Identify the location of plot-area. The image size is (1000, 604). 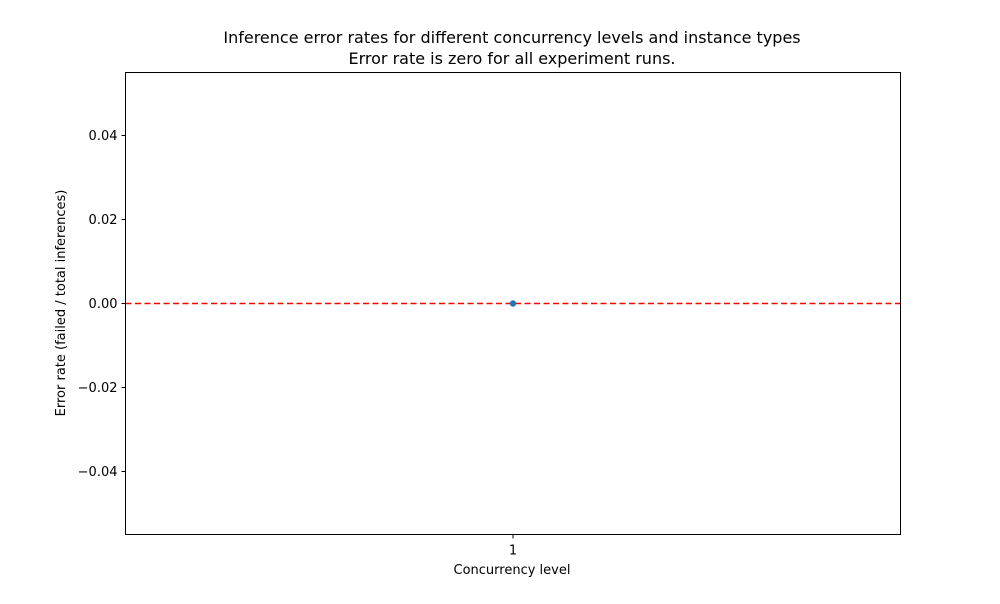
(513, 303).